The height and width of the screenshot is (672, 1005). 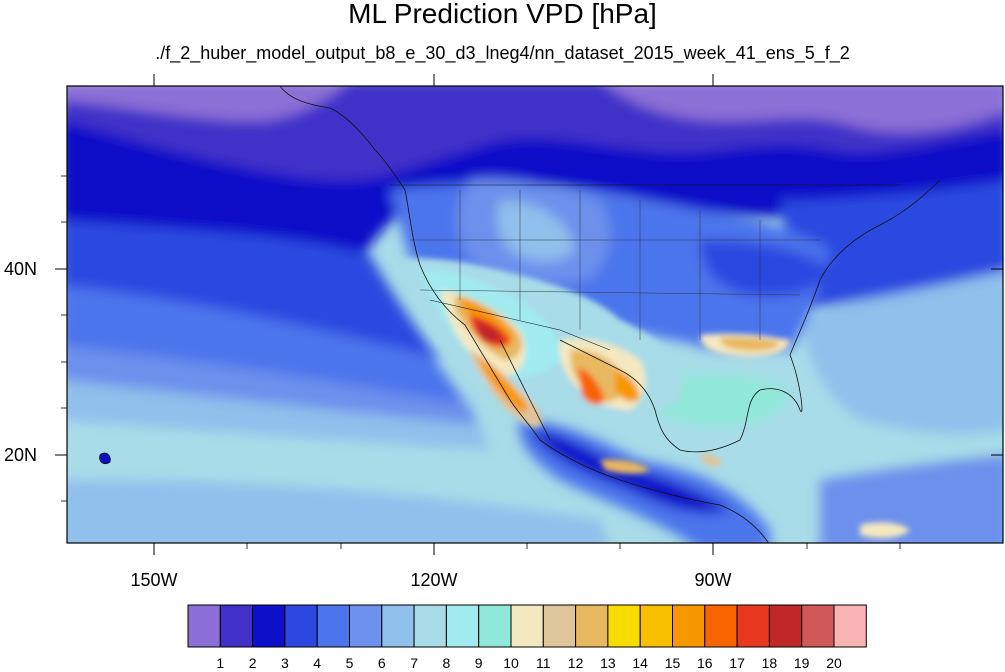 I want to click on colorbar-label: 3, so click(x=284, y=663).